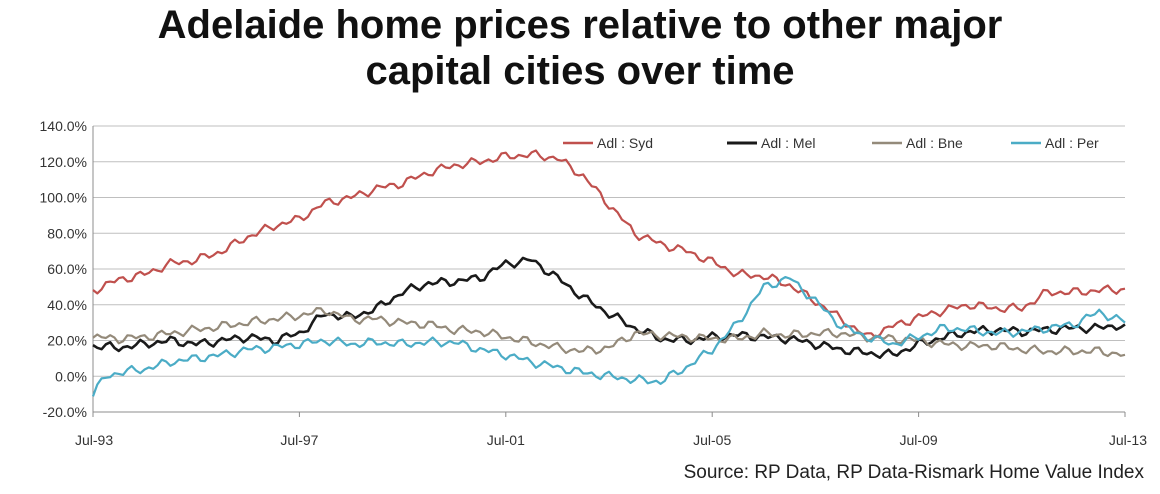  Describe the element at coordinates (1128, 440) in the screenshot. I see `x-tick-label-5: Jul-13` at that location.